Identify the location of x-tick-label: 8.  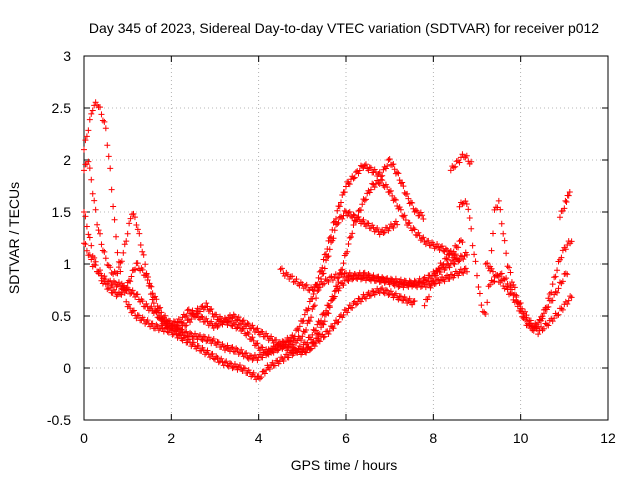
(433, 438).